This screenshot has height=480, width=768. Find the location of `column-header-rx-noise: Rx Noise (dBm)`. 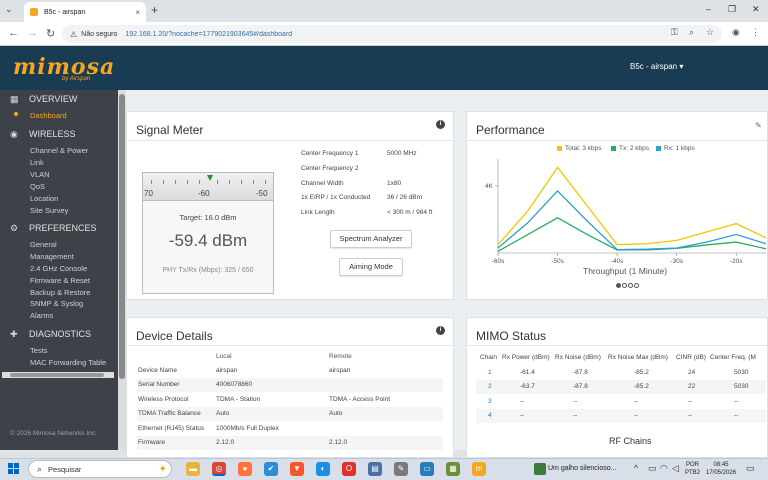

column-header-rx-noise: Rx Noise (dBm) is located at coordinates (578, 357).